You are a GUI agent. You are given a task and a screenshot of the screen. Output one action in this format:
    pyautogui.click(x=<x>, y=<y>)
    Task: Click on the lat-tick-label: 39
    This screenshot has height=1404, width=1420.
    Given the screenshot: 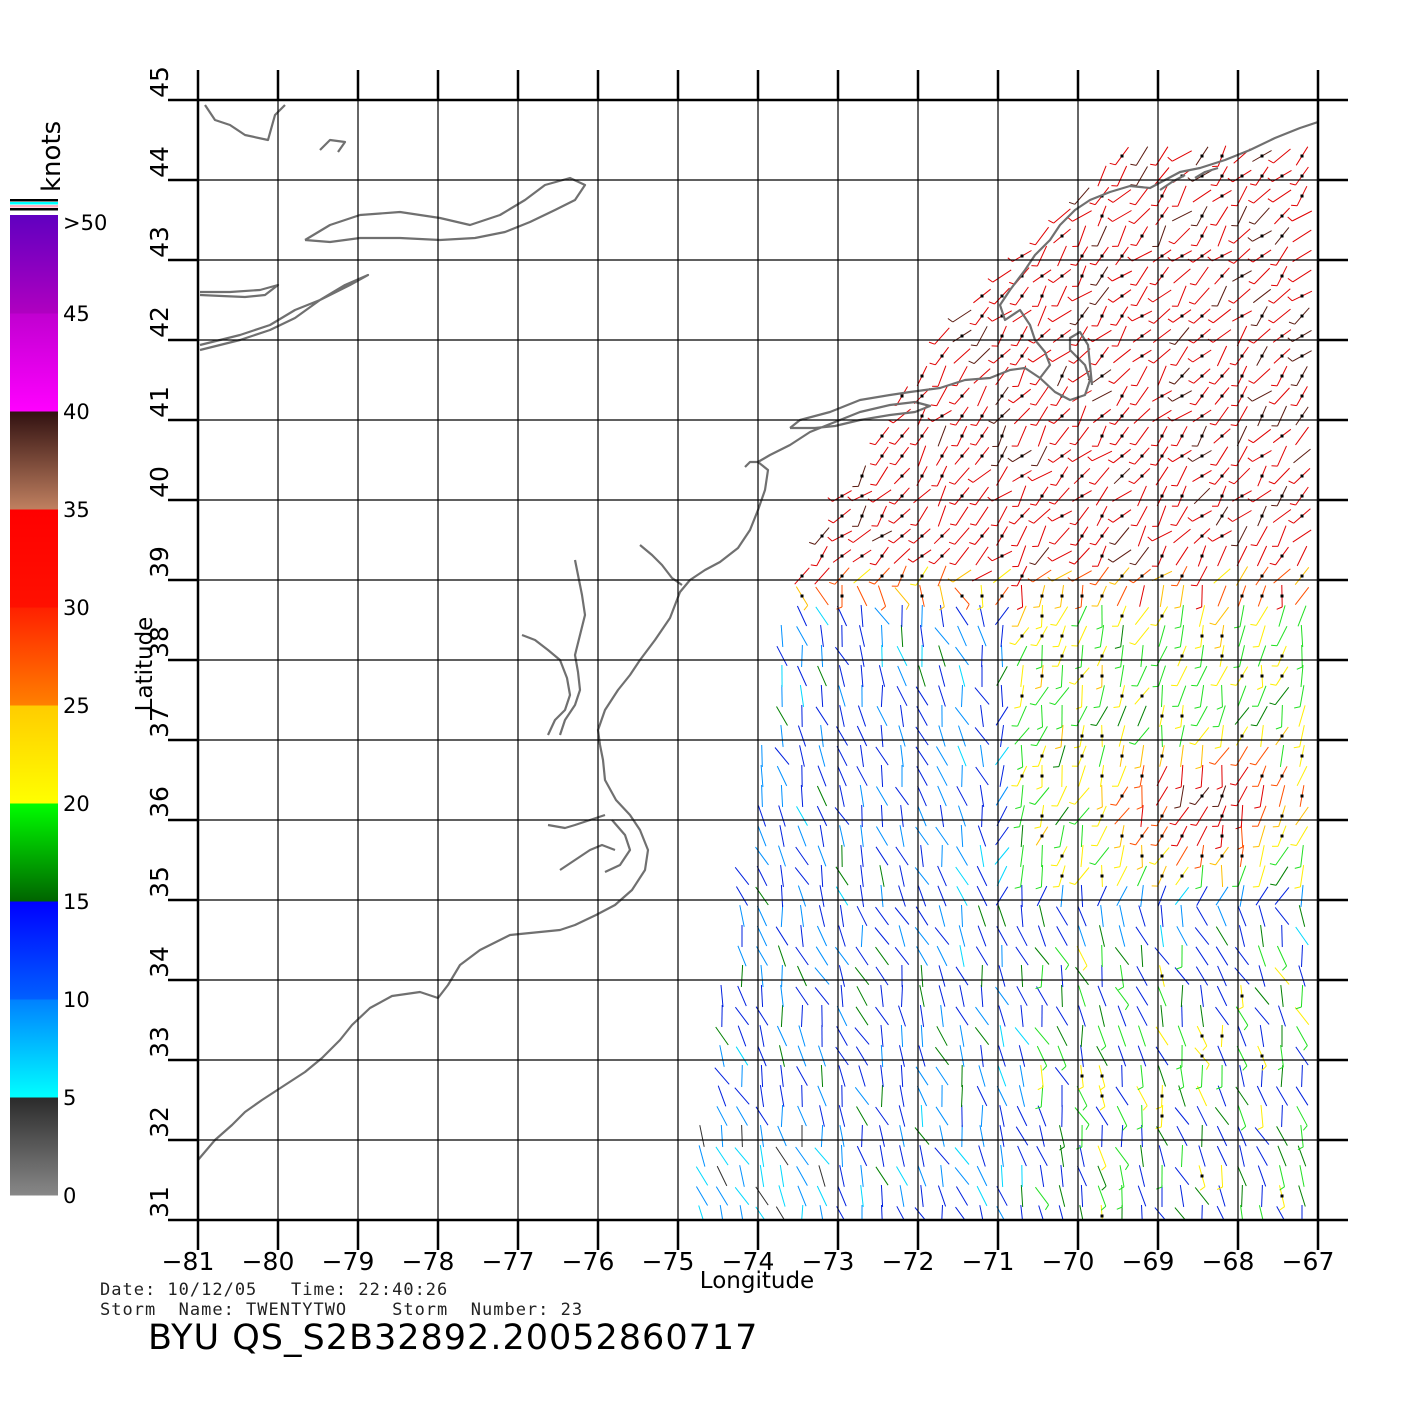 What is the action you would take?
    pyautogui.click(x=159, y=562)
    